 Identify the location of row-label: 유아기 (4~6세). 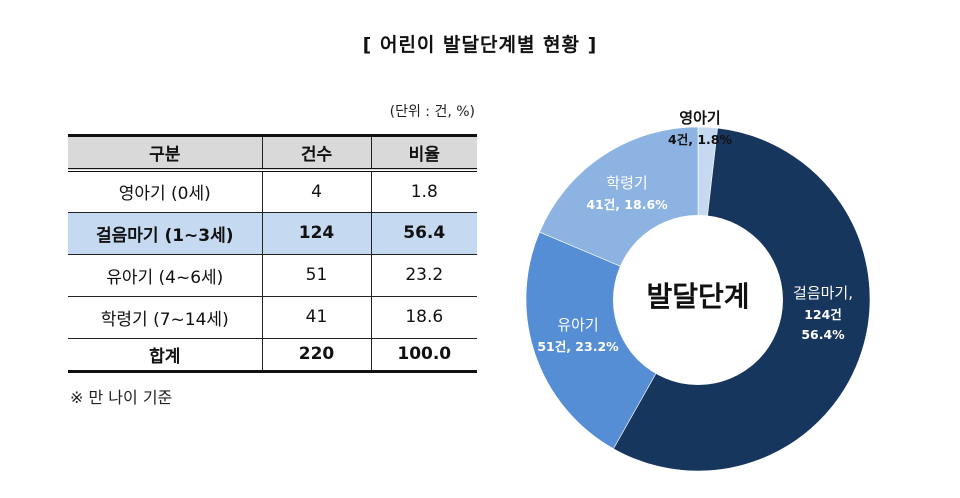
(165, 275).